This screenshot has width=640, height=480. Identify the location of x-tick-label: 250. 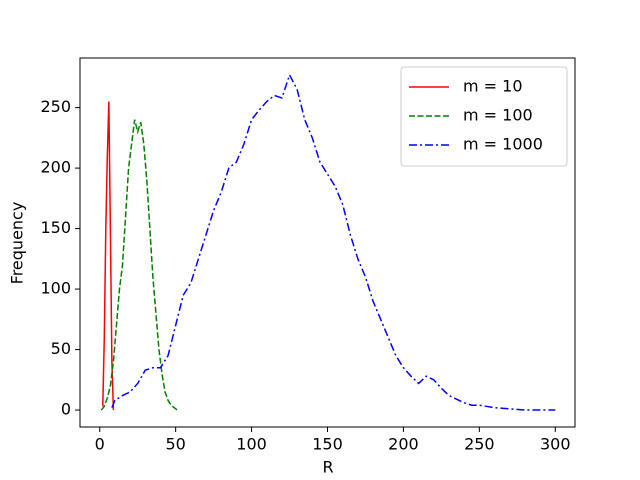
(479, 444).